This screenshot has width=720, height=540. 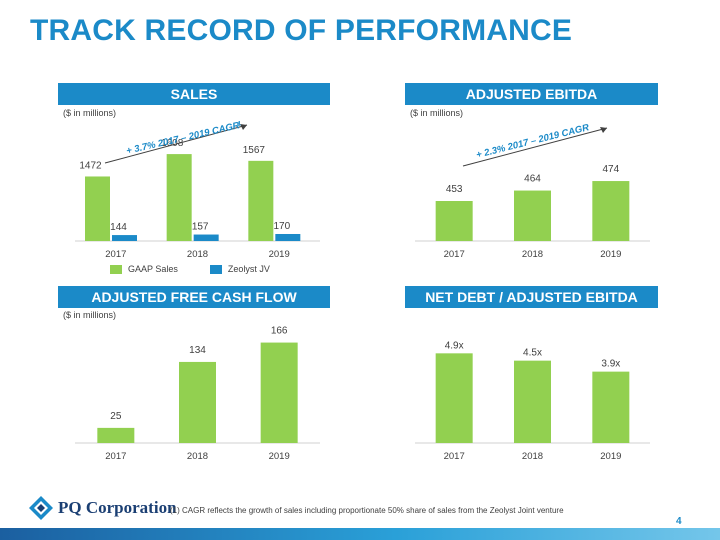 What do you see at coordinates (531, 297) in the screenshot?
I see `debt-header: NET DEBT / ADJUSTED EBITDA` at bounding box center [531, 297].